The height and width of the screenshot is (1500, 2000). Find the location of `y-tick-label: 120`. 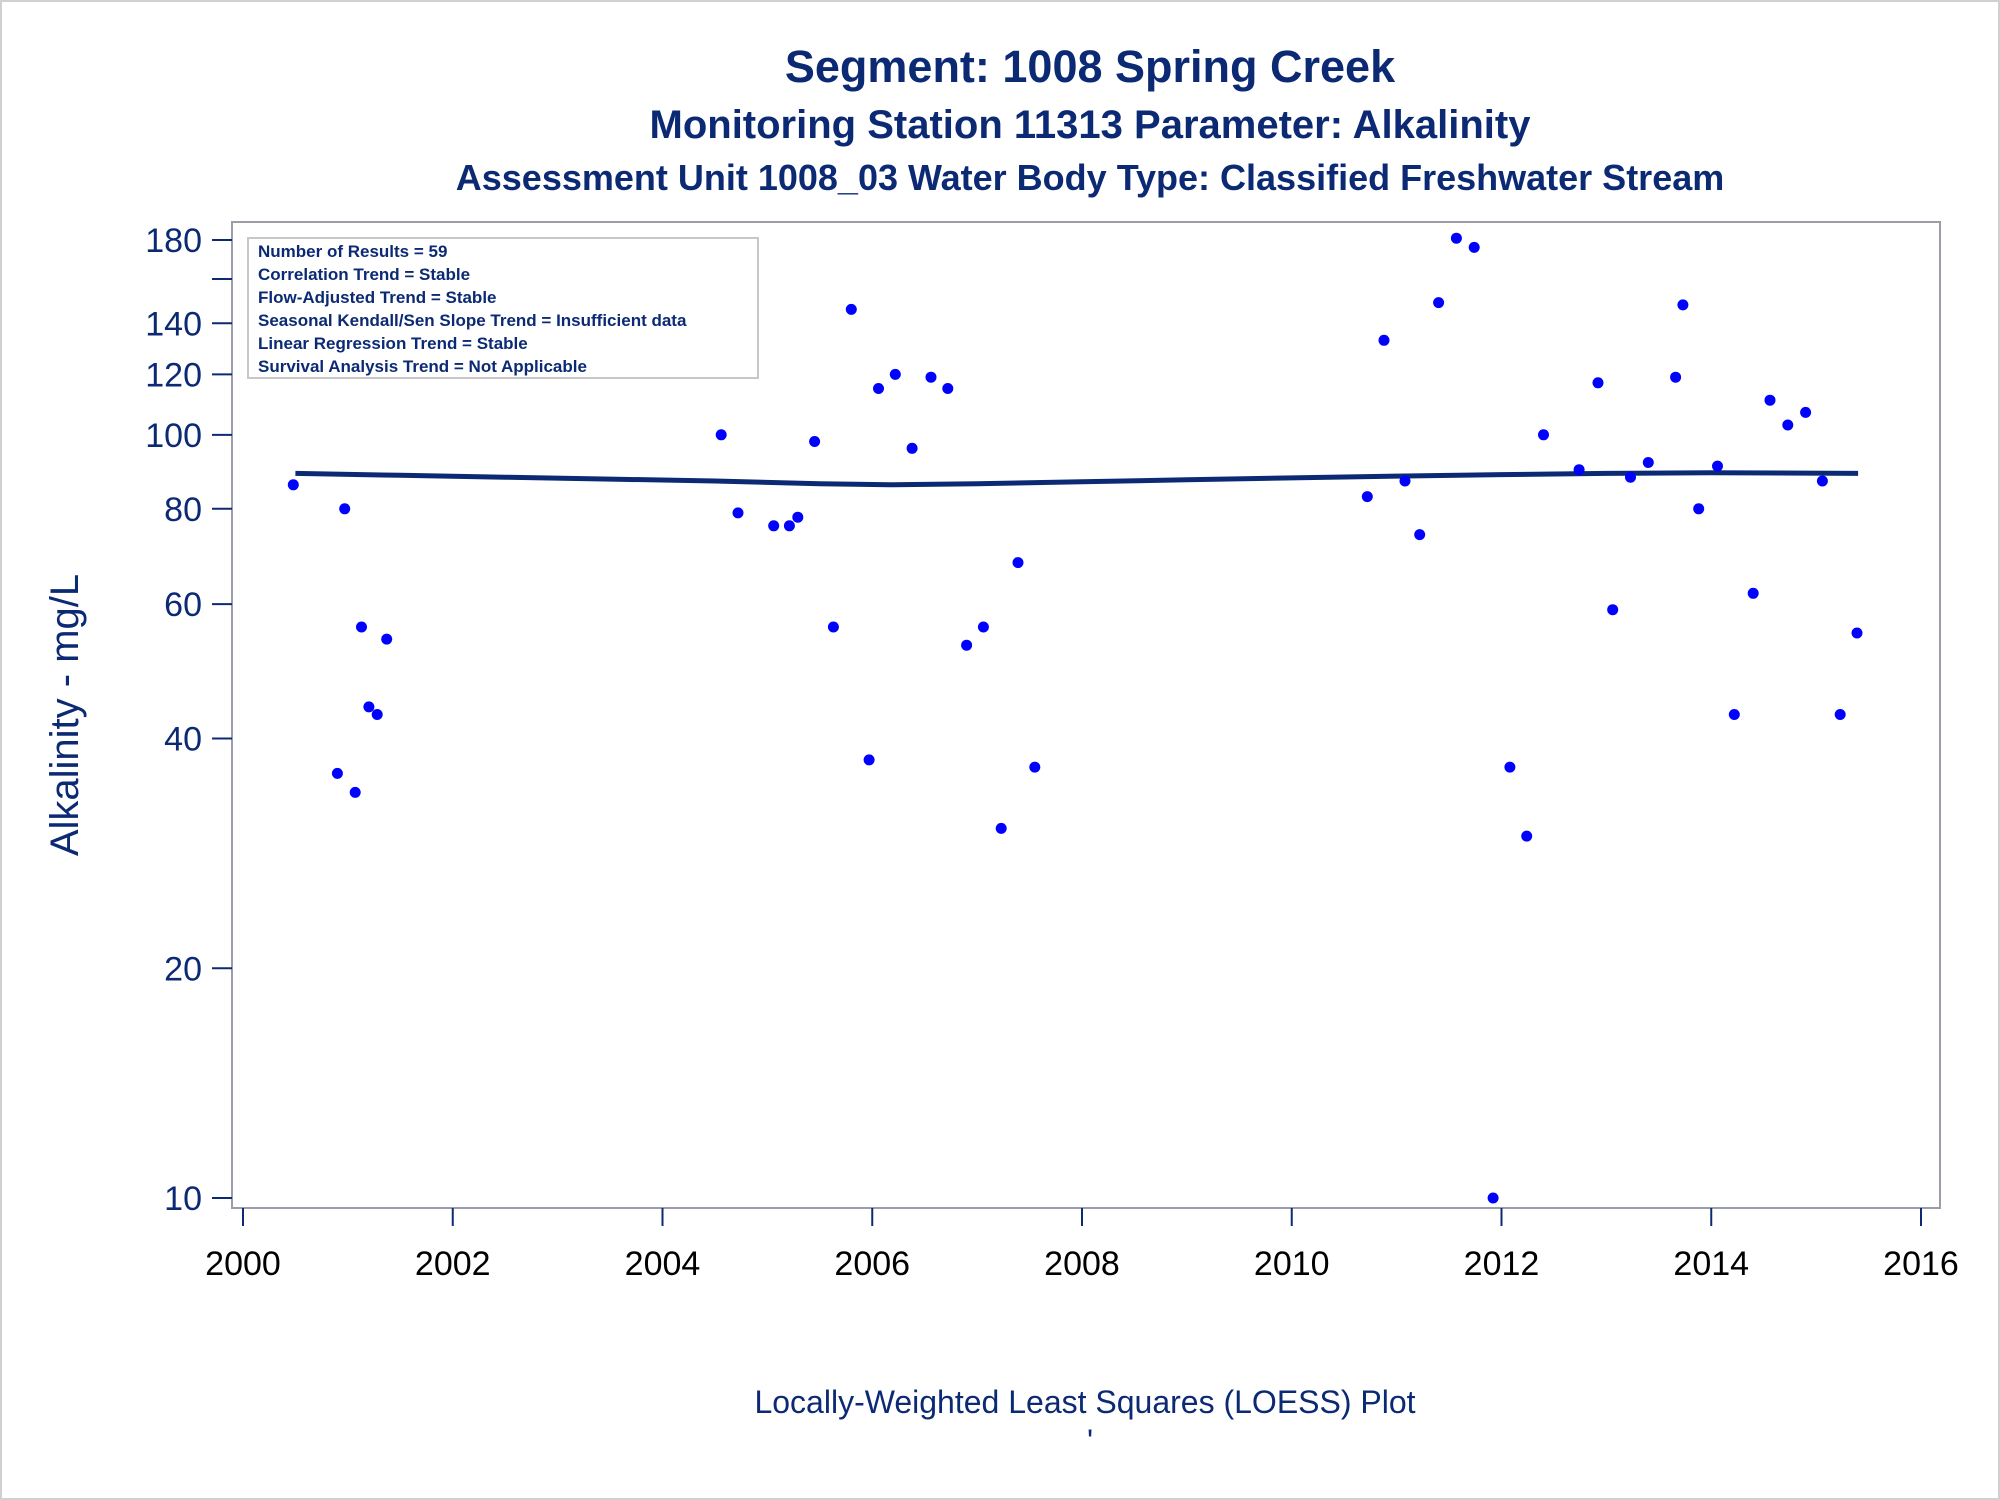

y-tick-label: 120 is located at coordinates (173, 375).